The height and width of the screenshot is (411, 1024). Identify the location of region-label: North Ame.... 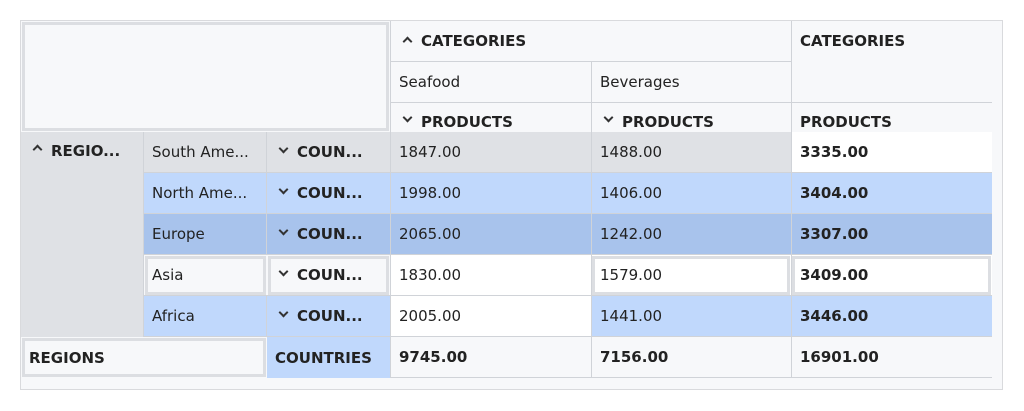
(200, 193).